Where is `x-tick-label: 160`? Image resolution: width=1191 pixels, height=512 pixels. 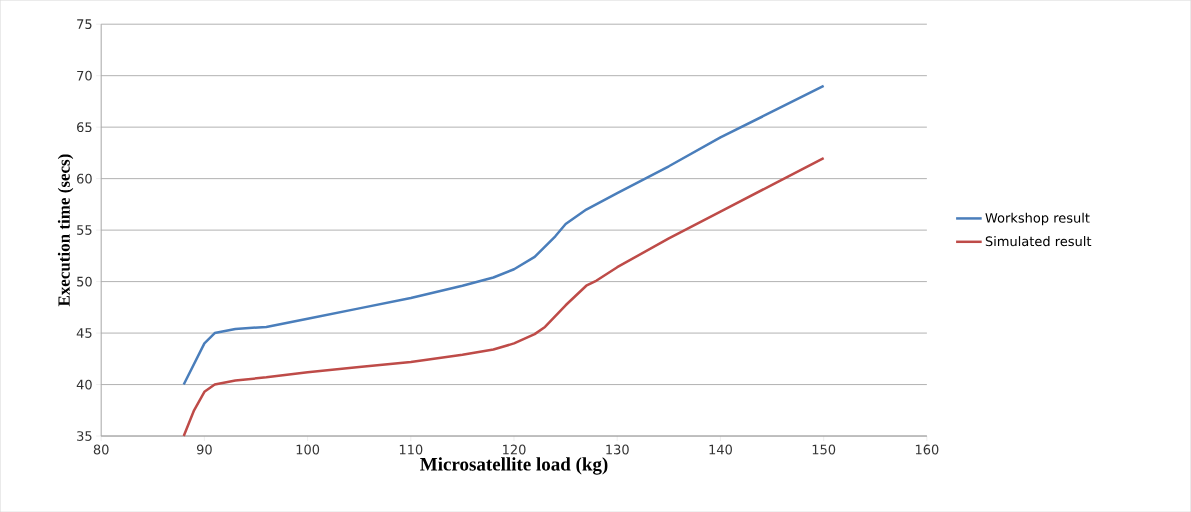
x-tick-label: 160 is located at coordinates (927, 449).